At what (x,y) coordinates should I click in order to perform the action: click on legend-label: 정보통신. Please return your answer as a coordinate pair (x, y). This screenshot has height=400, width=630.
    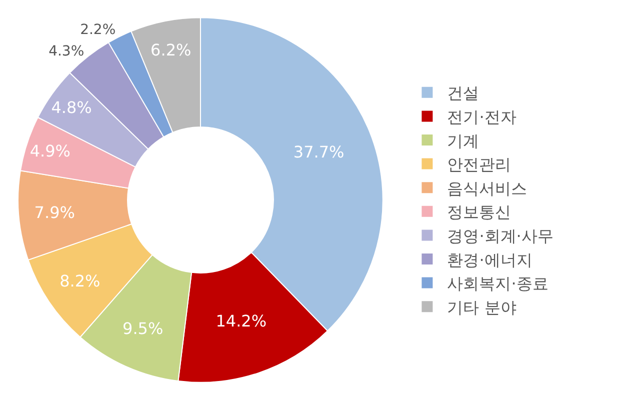
    Looking at the image, I should click on (479, 212).